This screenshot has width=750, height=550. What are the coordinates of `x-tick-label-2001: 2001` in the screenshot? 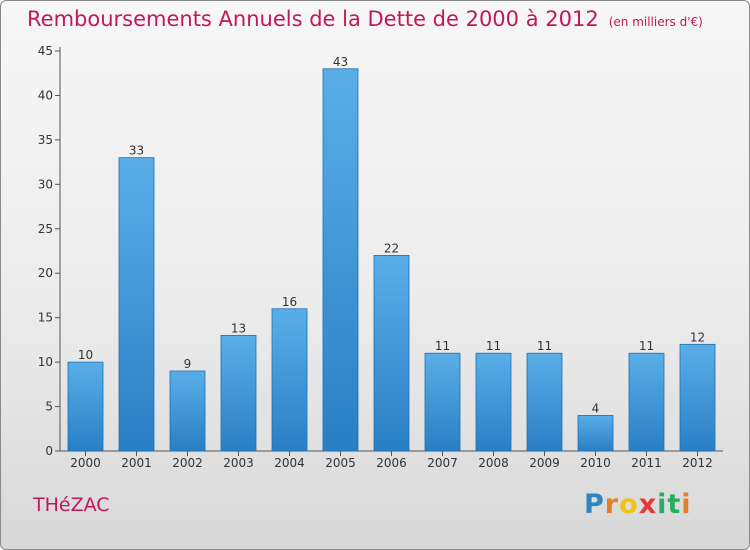 It's located at (136, 463).